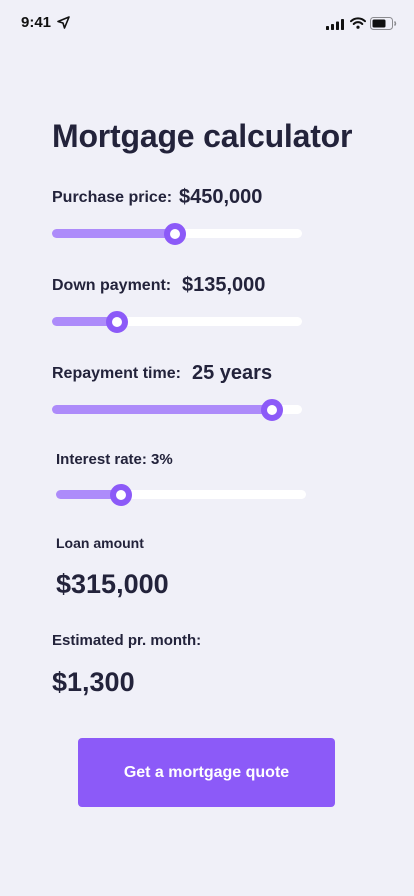  Describe the element at coordinates (177, 321) in the screenshot. I see `down-payment-slider` at that location.